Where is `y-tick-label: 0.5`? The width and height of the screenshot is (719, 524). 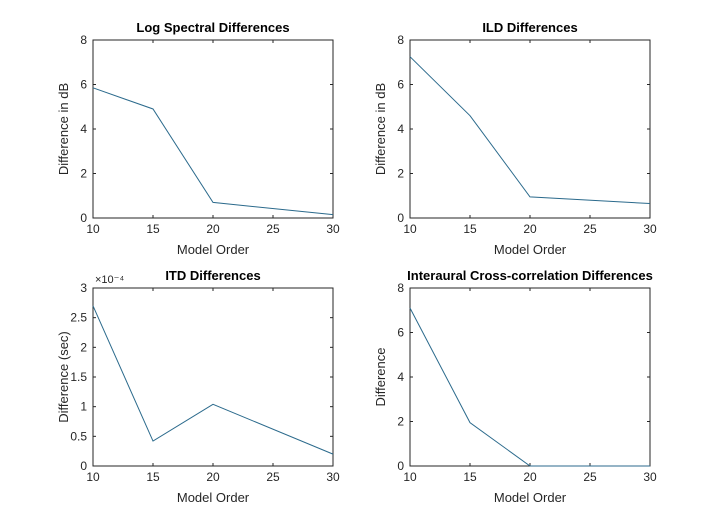
y-tick-label: 0.5 is located at coordinates (78, 436).